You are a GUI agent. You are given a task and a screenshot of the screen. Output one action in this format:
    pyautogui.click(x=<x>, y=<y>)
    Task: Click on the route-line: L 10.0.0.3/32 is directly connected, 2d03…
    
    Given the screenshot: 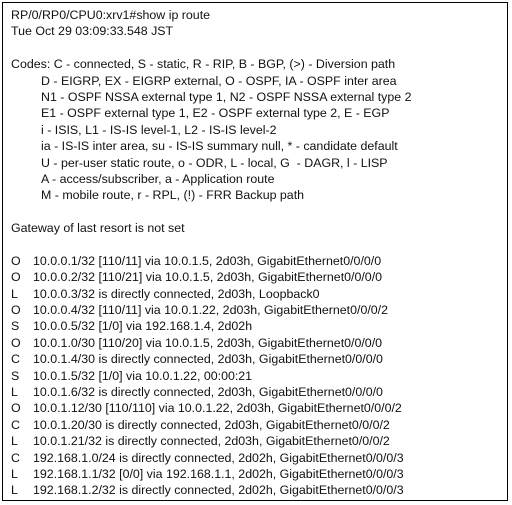 What is the action you would take?
    pyautogui.click(x=259, y=294)
    